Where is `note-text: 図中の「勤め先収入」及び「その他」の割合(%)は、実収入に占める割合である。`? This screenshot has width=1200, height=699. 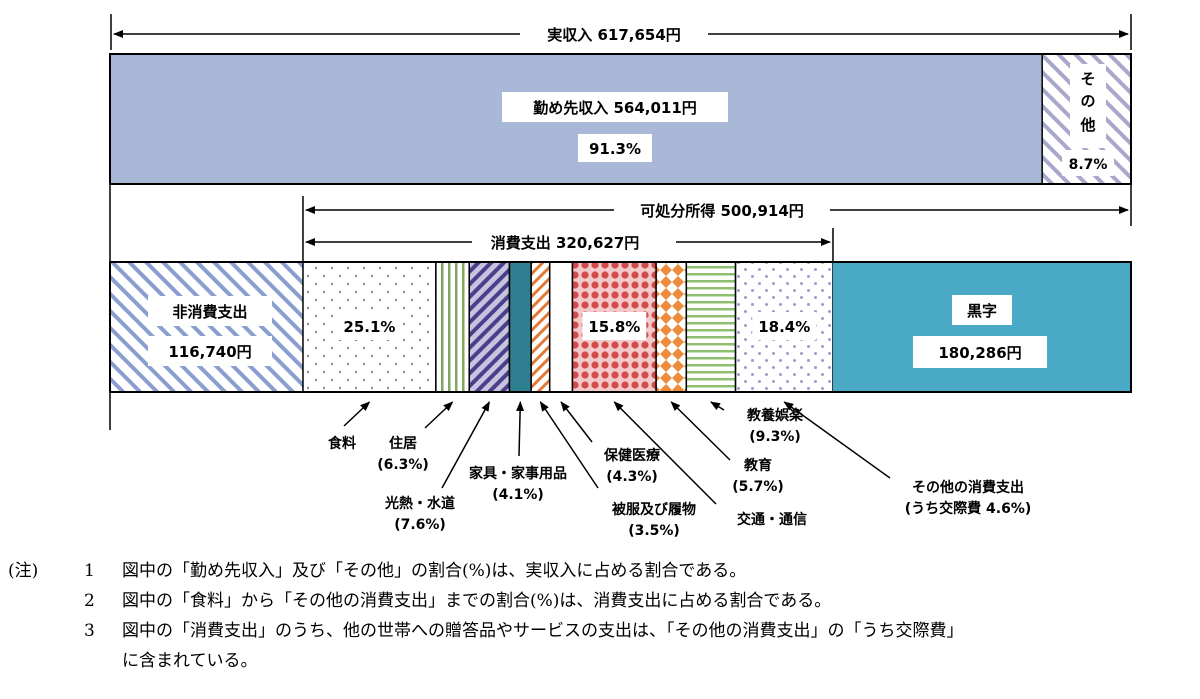 note-text: 図中の「勤め先収入」及び「その他」の割合(%)は、実収入に占める割合である。 is located at coordinates (434, 571).